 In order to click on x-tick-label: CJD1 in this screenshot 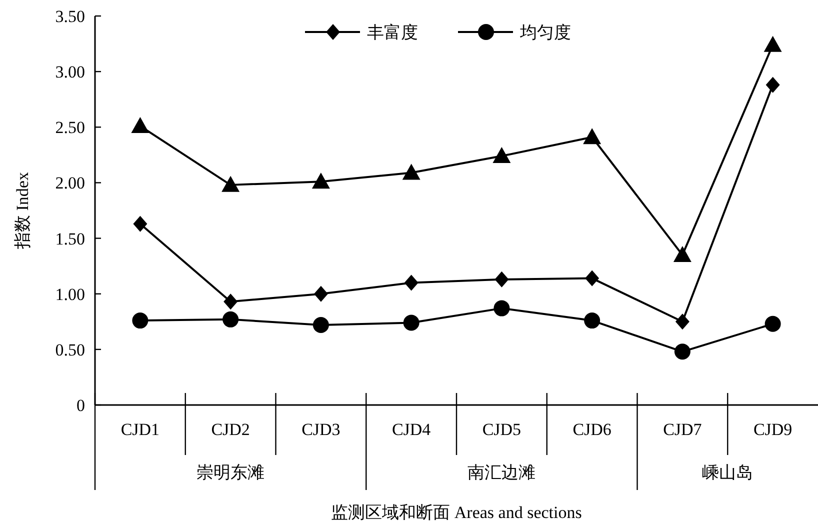, I will do `click(140, 429)`.